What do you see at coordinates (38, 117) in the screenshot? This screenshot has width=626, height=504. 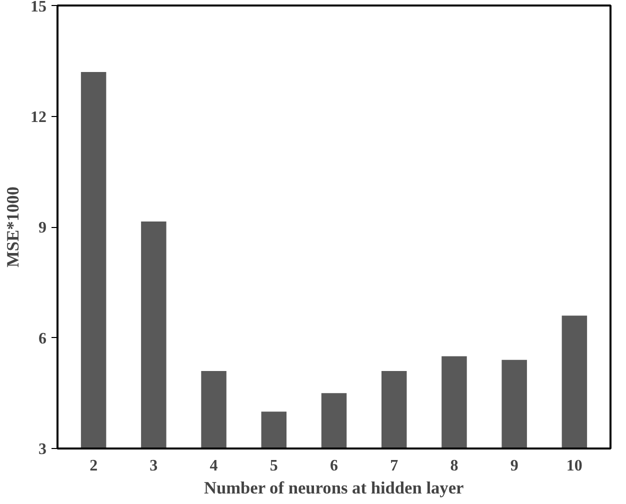 I see `y-tick-label: 12` at bounding box center [38, 117].